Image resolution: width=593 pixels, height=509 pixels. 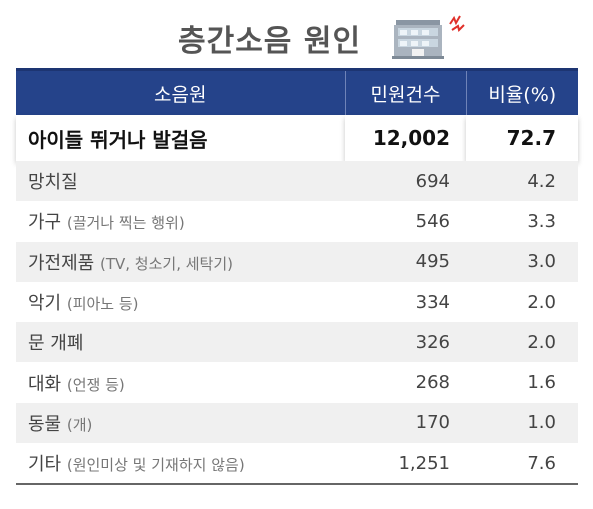 I want to click on source-note: (언쟁 등), so click(x=95, y=384).